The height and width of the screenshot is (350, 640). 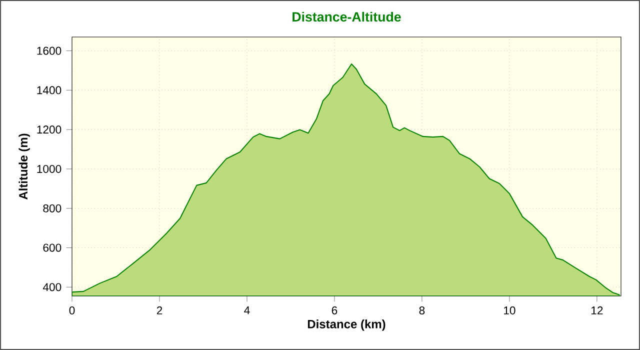 What do you see at coordinates (49, 90) in the screenshot?
I see `y-tick-label: 1400` at bounding box center [49, 90].